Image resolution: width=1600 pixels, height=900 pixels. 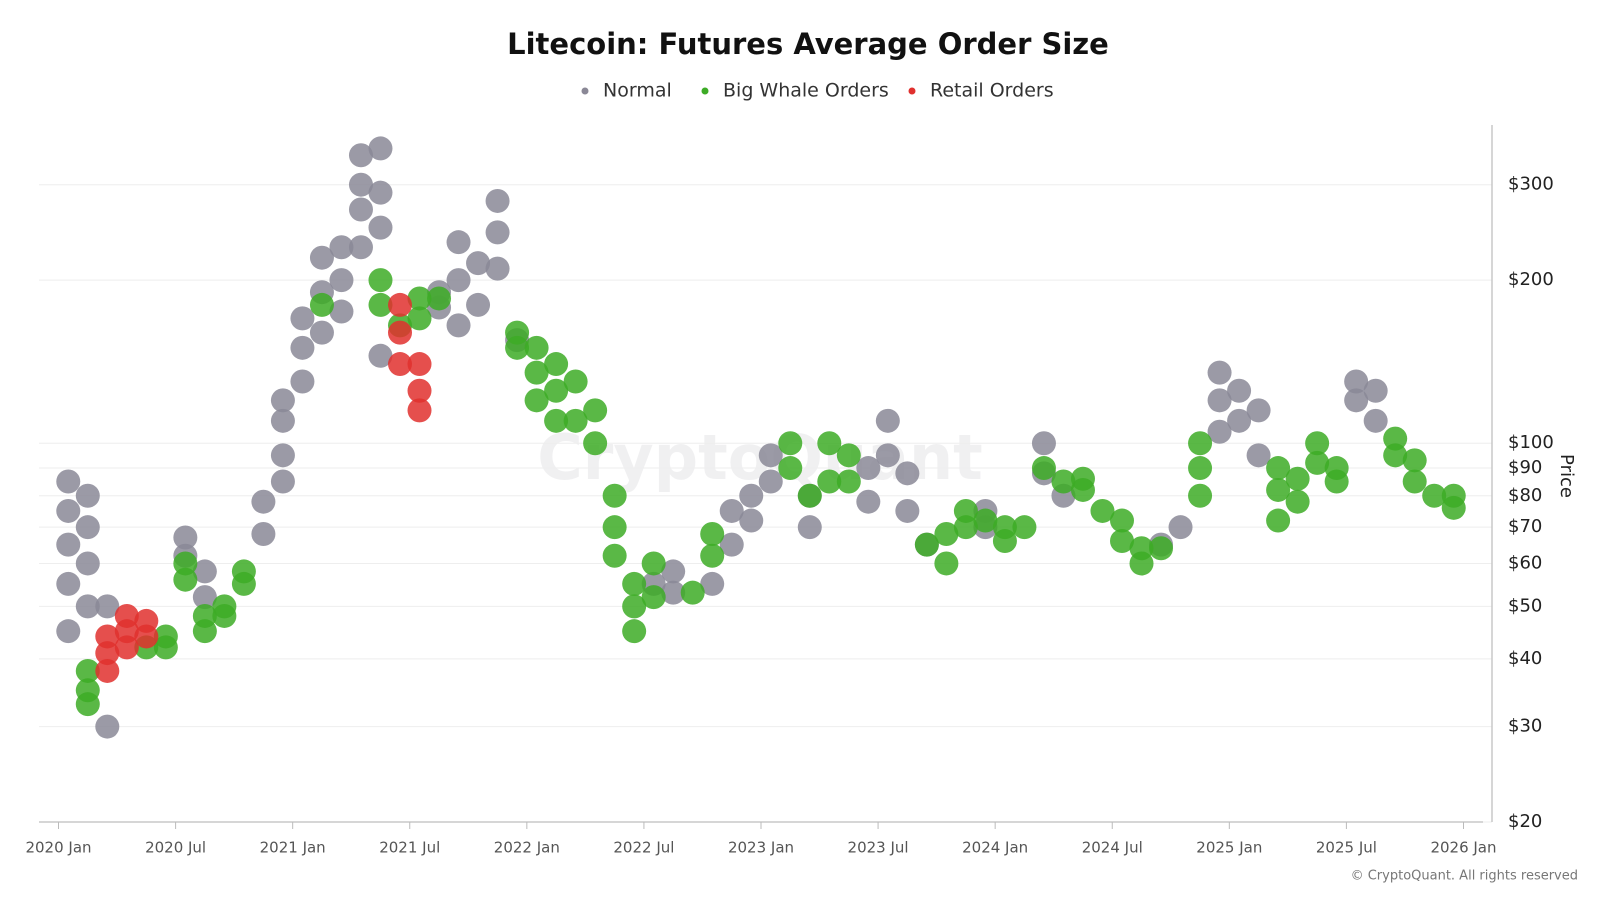 What do you see at coordinates (175, 848) in the screenshot?
I see `x-tick-label: 2020 Jul` at bounding box center [175, 848].